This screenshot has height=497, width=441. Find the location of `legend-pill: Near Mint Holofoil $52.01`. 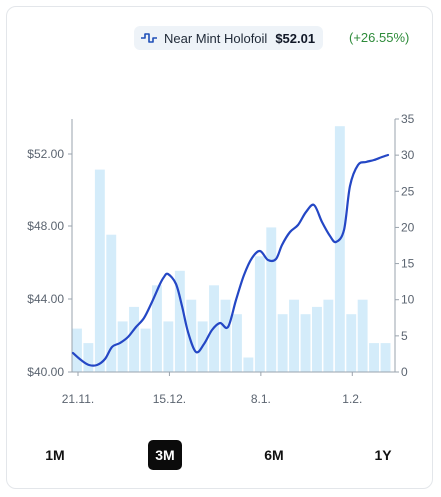

legend-pill: Near Mint Holofoil $52.01 is located at coordinates (229, 38).